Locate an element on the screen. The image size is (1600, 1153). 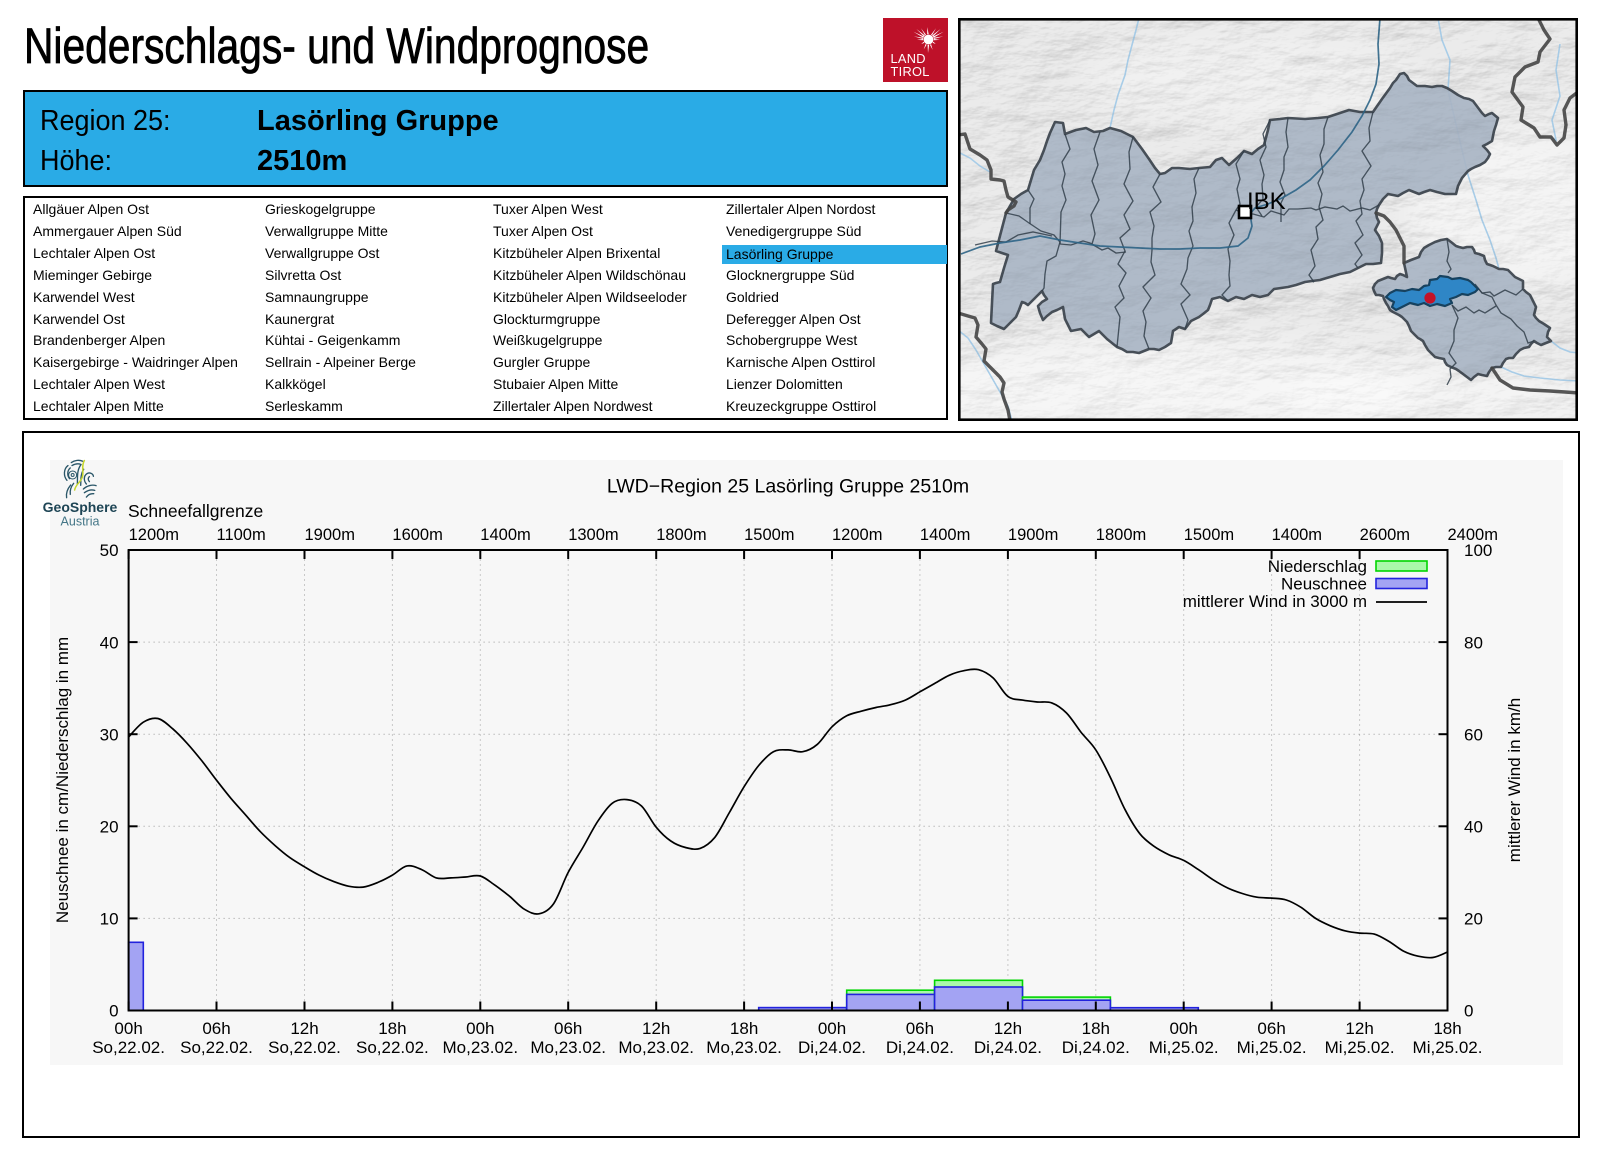
svg-text: 30 is located at coordinates (109, 734).